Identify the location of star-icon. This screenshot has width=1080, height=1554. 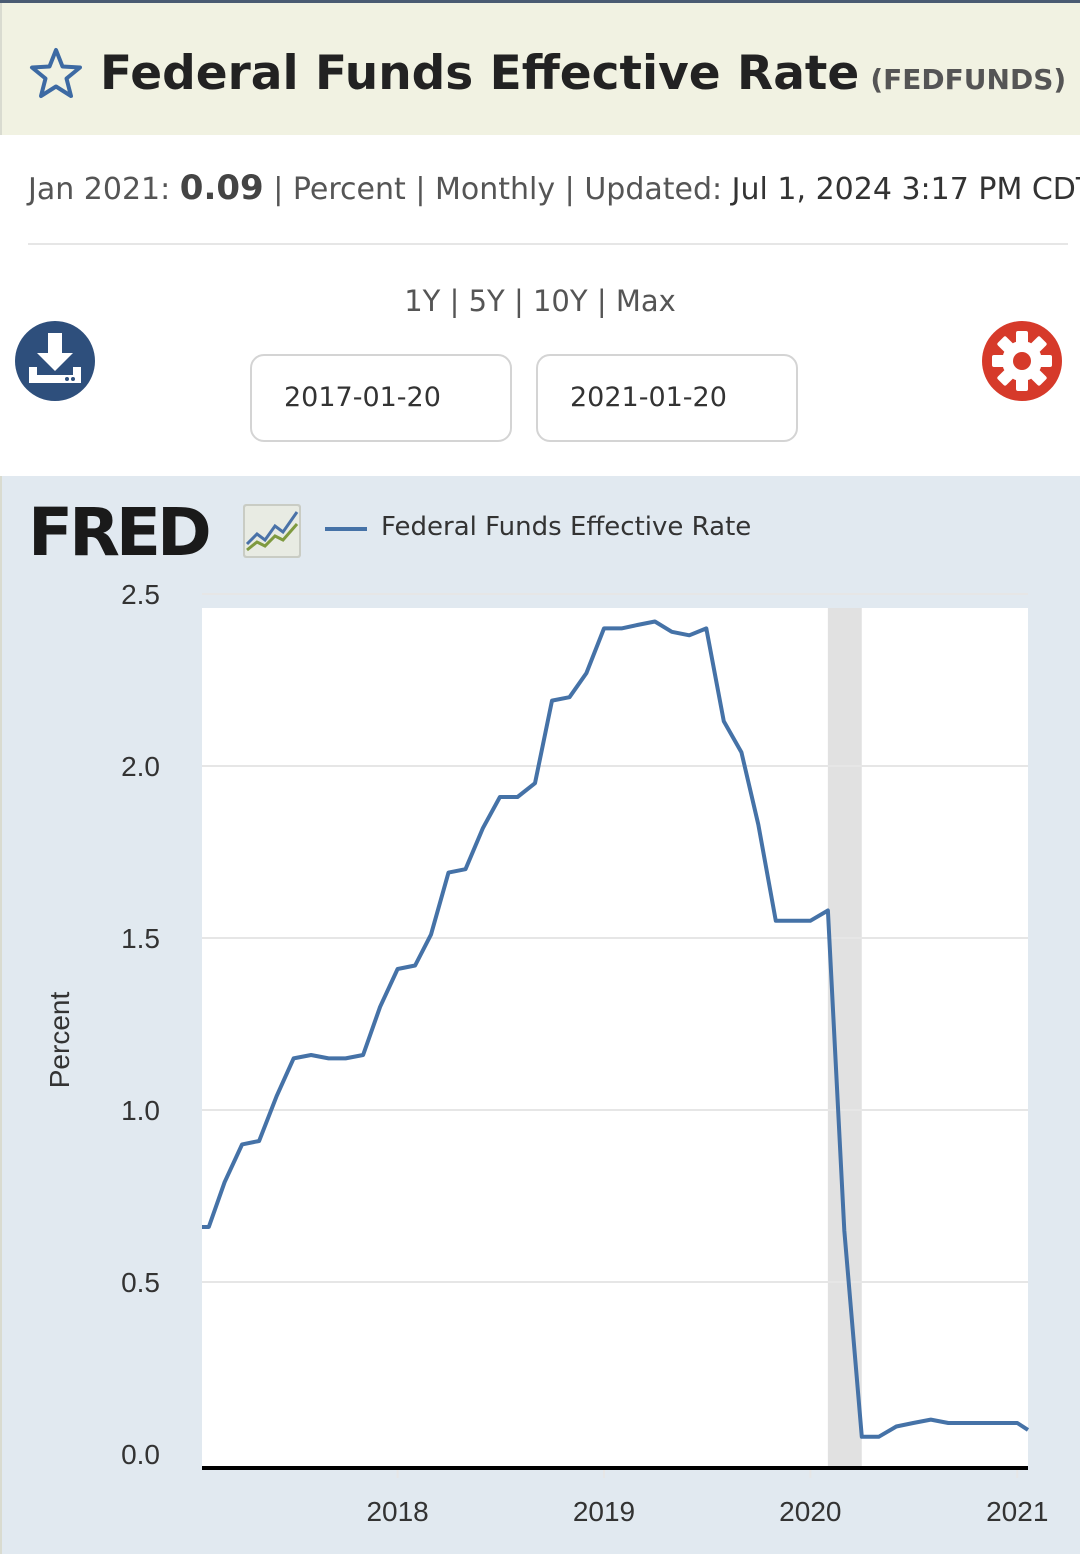
(56, 74).